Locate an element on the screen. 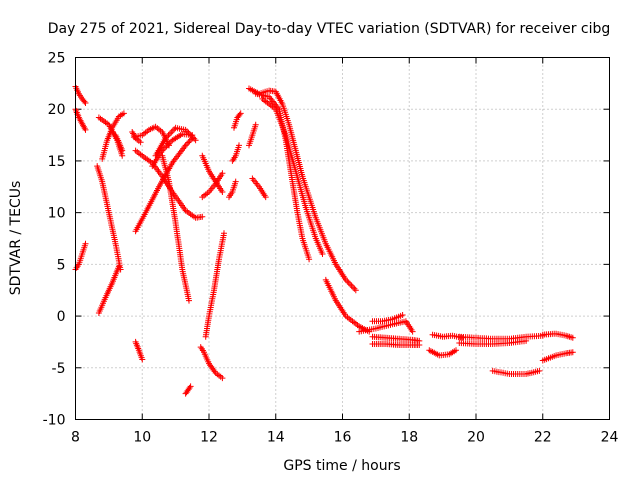  x-tick-label: 22 is located at coordinates (543, 438).